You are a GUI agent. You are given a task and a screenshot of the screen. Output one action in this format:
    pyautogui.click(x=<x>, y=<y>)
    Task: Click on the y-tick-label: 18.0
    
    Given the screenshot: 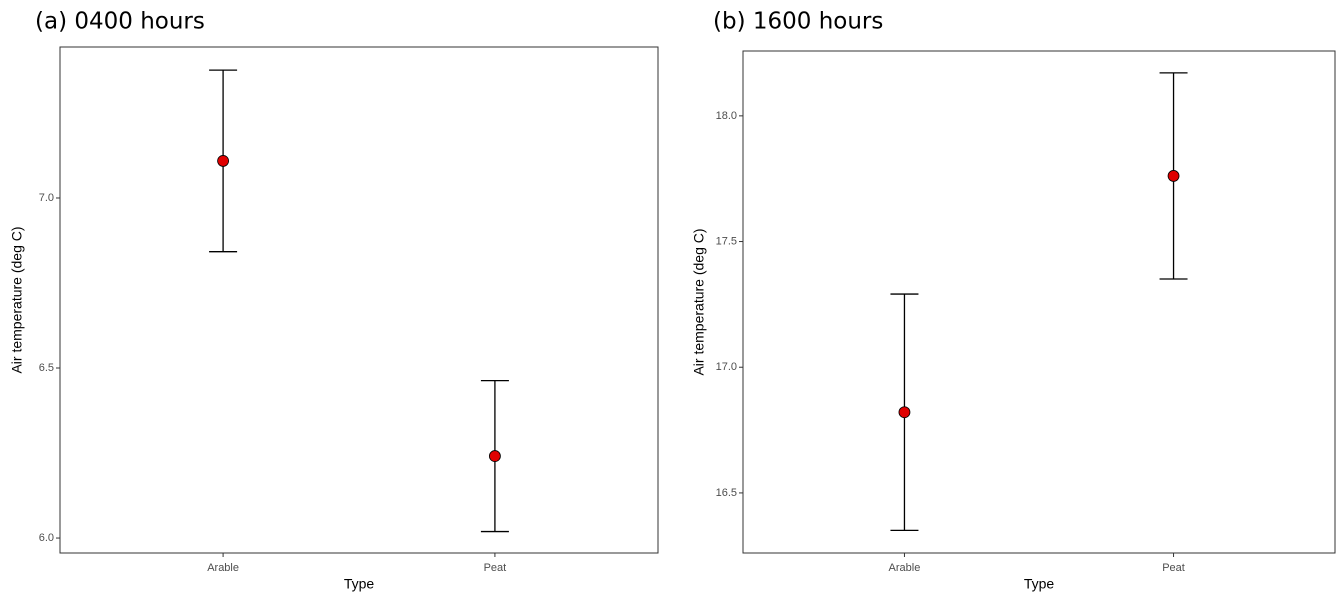 What is the action you would take?
    pyautogui.click(x=726, y=116)
    